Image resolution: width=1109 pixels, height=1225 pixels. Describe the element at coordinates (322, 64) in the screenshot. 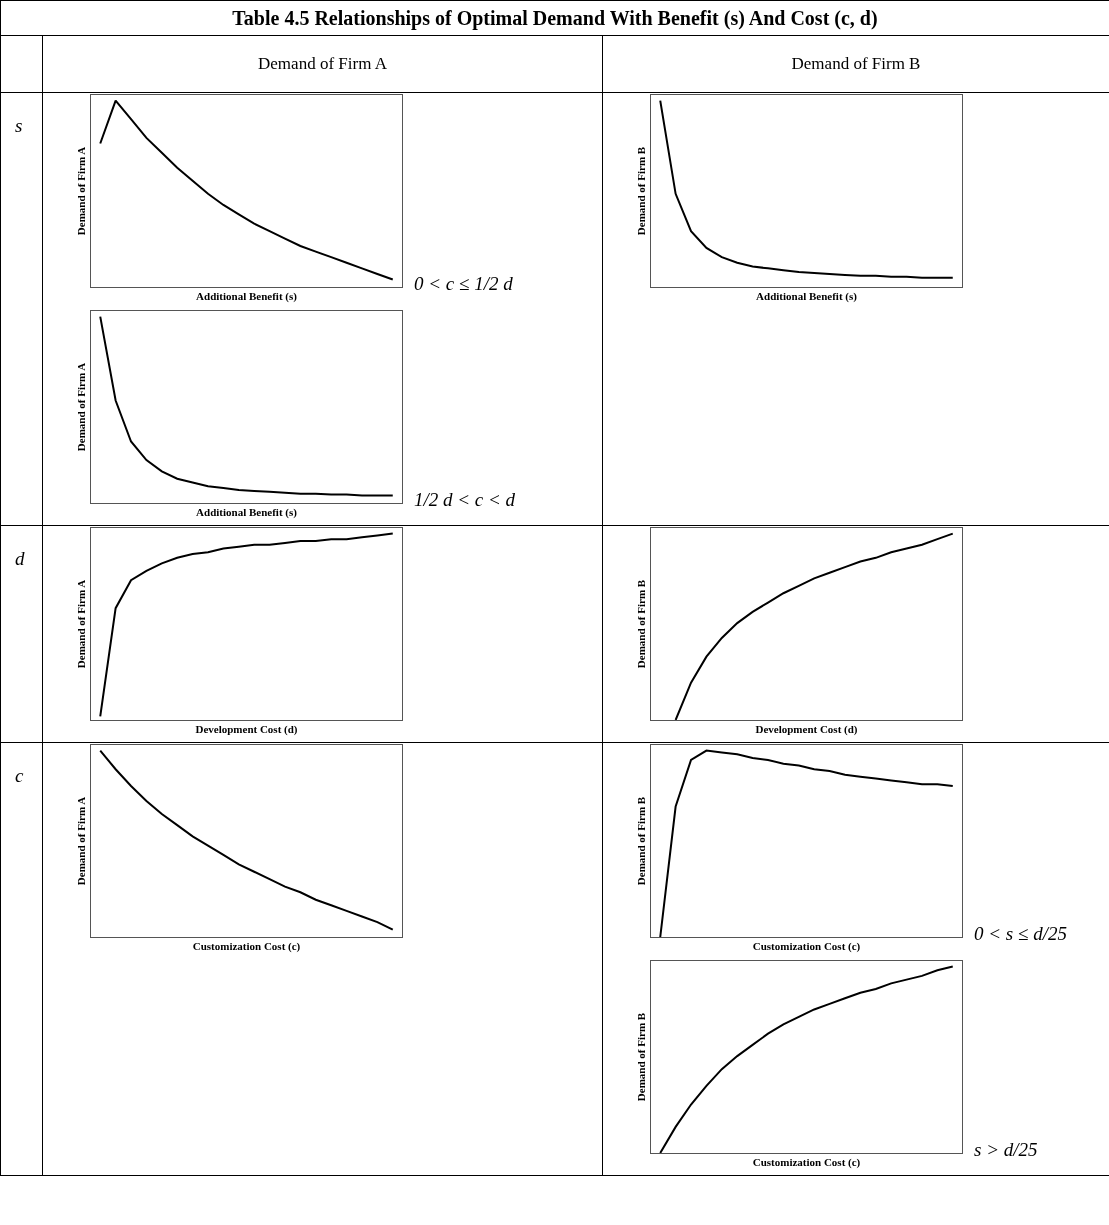

I see `text: Demand of Firm A` at that location.